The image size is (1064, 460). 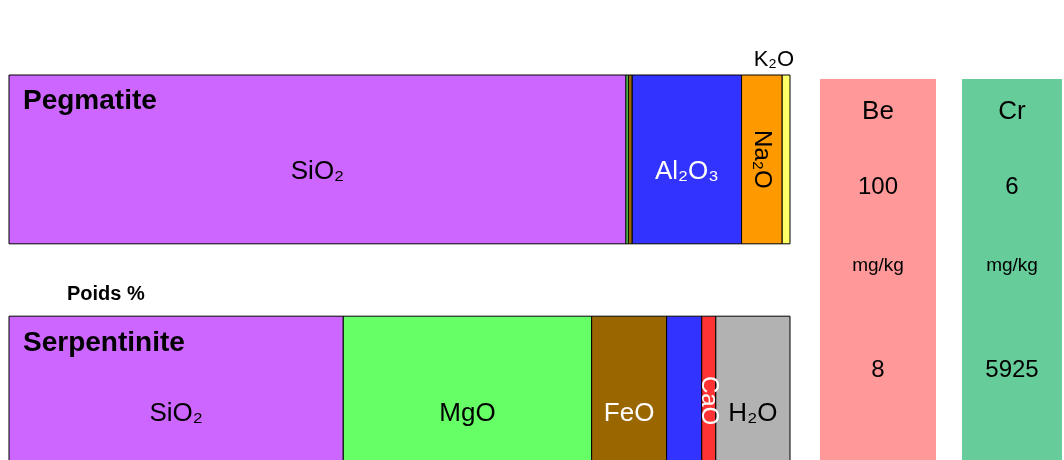 I want to click on series-label: K₂O, so click(x=773, y=59).